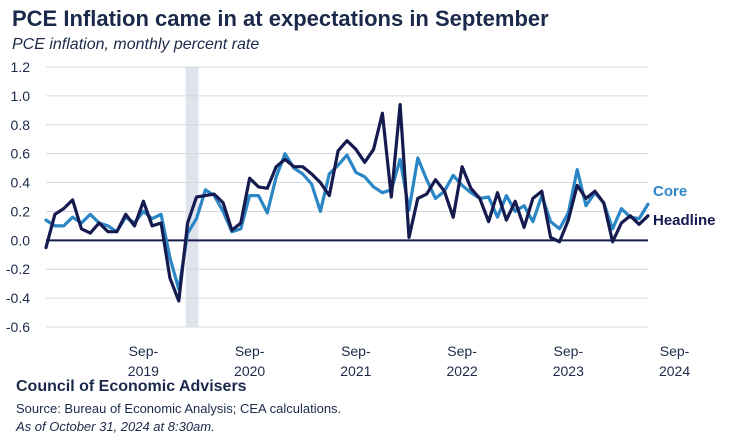  What do you see at coordinates (568, 361) in the screenshot?
I see `x-tick-label: Sep- 2023` at bounding box center [568, 361].